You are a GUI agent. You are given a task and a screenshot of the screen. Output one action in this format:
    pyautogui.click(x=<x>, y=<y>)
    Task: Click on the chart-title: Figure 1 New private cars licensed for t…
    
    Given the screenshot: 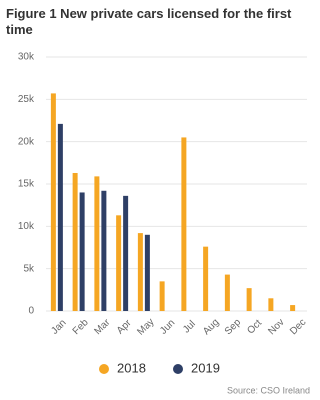 What is the action you would take?
    pyautogui.click(x=149, y=21)
    